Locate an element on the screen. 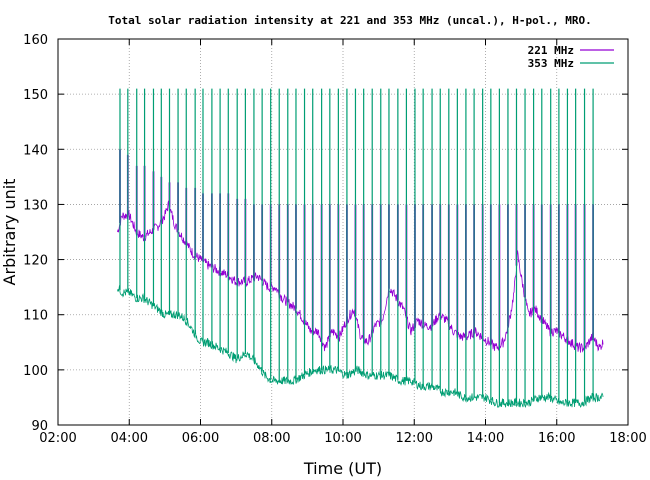 This screenshot has height=480, width=650. y-tick-label: 100 is located at coordinates (35, 371).